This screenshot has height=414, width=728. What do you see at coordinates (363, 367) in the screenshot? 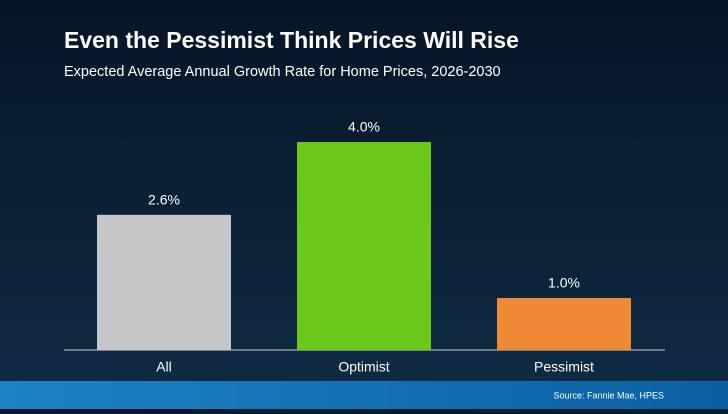
I see `x-tick-label: Optimist` at bounding box center [363, 367].